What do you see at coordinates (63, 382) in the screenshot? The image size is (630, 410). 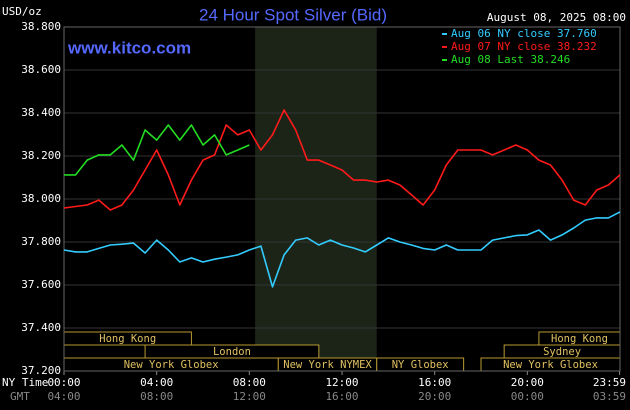 I see `x-tick-label: 00:00` at bounding box center [63, 382].